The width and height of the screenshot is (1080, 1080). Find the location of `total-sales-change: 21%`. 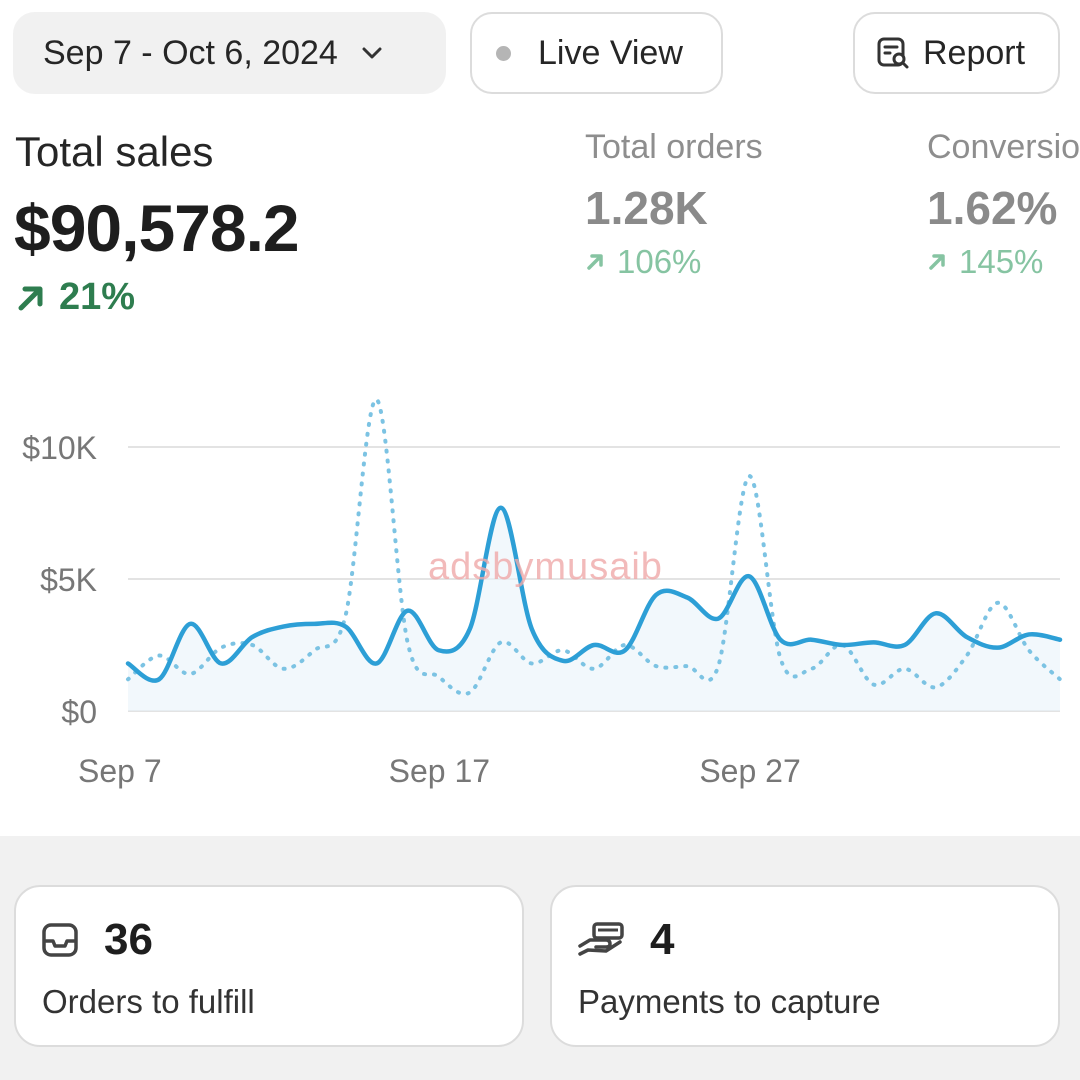

total-sales-change: 21% is located at coordinates (75, 297).